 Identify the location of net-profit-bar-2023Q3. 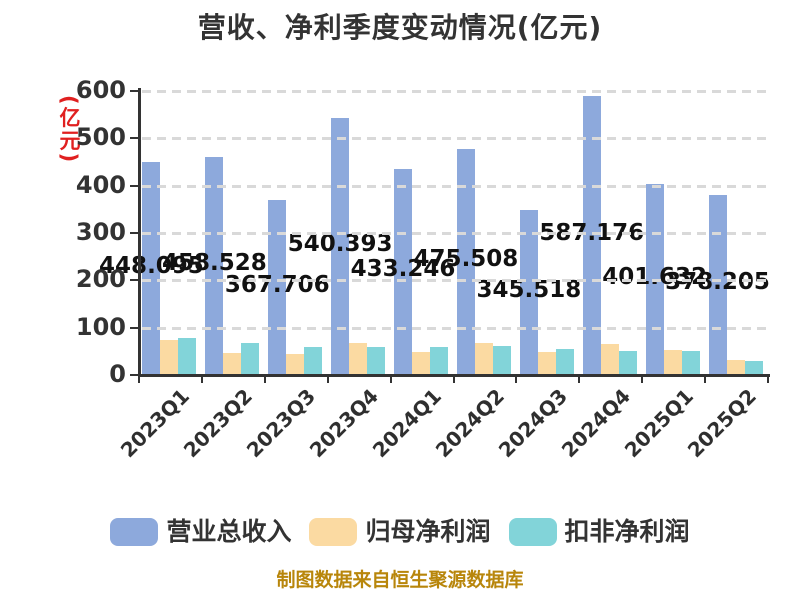
(295, 363).